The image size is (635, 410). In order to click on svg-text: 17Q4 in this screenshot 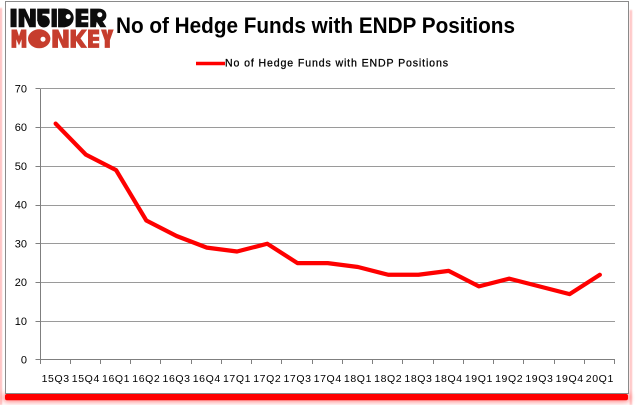, I will do `click(328, 379)`.